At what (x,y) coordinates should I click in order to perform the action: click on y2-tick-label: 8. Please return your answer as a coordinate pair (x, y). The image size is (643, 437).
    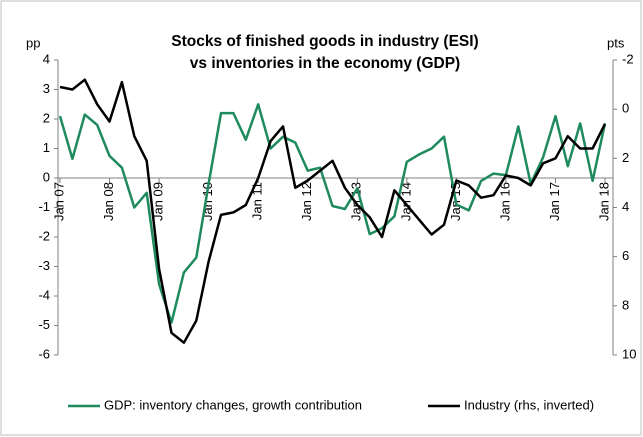
    Looking at the image, I should click on (625, 304).